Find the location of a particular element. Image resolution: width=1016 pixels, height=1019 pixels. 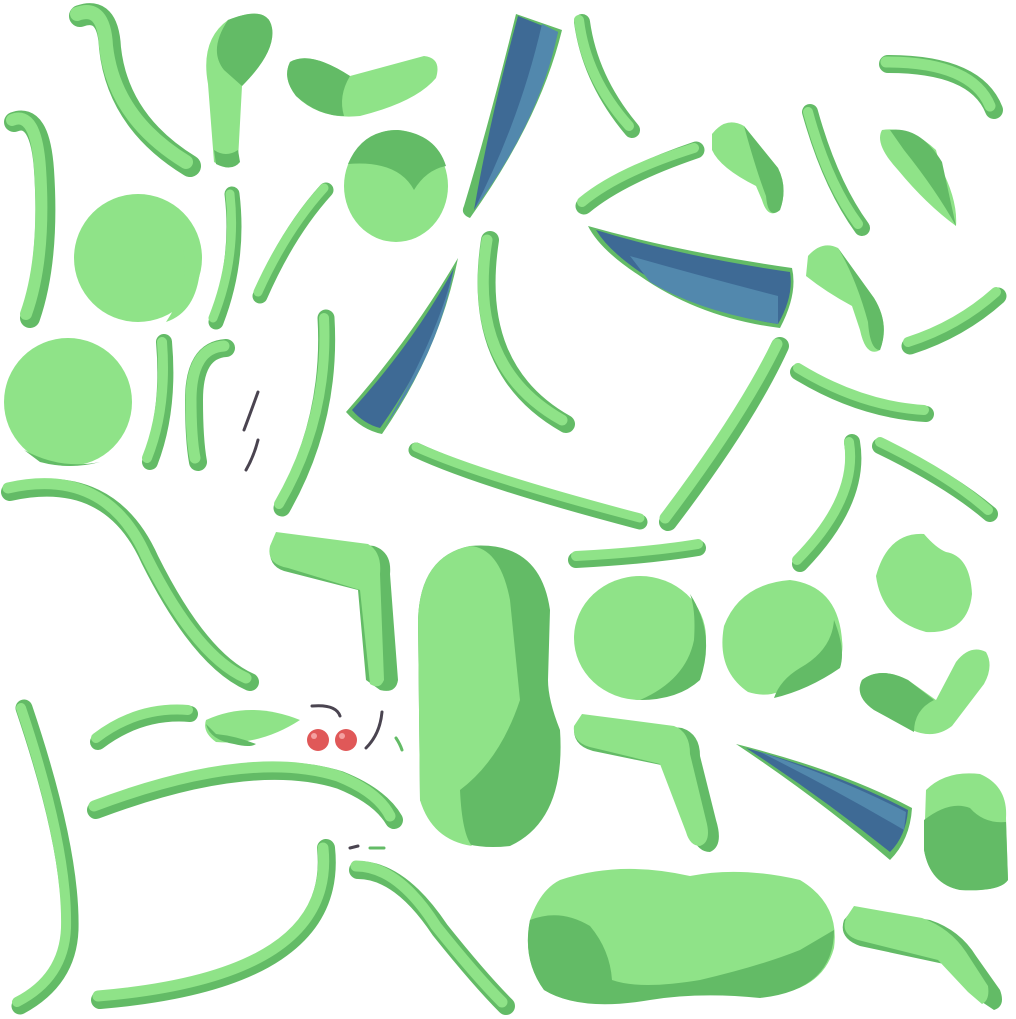

leaf-sprite is located at coordinates (252, 728).